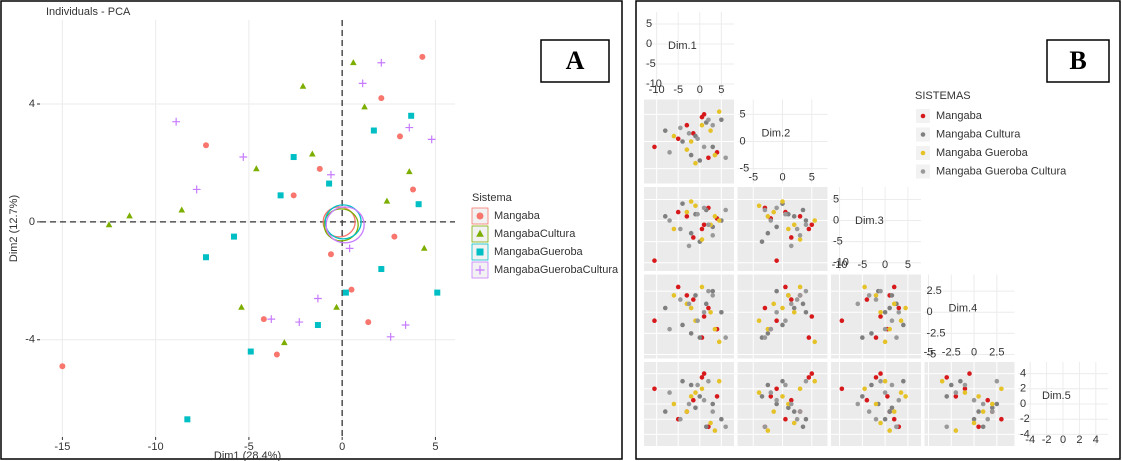 The image size is (1122, 461). I want to click on cell-background, so click(876, 316).